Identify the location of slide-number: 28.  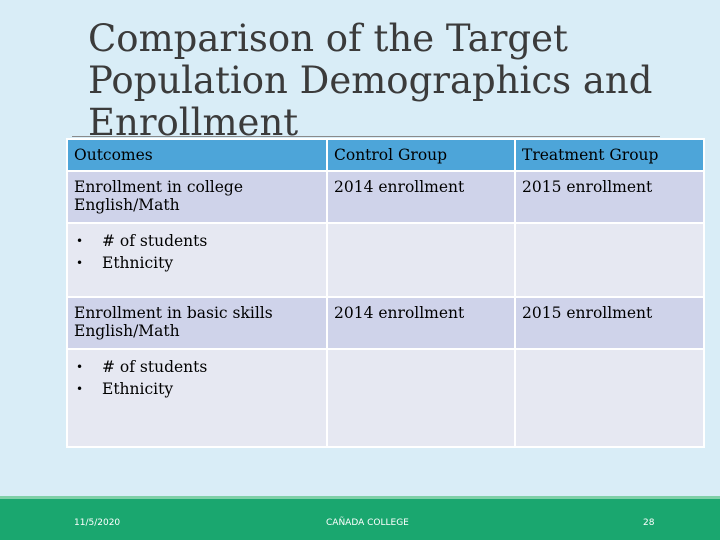
(649, 523).